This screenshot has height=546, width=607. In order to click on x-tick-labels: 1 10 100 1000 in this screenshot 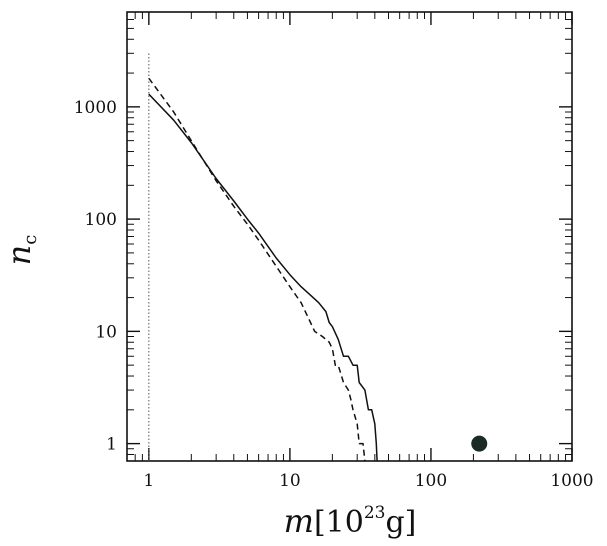, I will do `click(368, 481)`.